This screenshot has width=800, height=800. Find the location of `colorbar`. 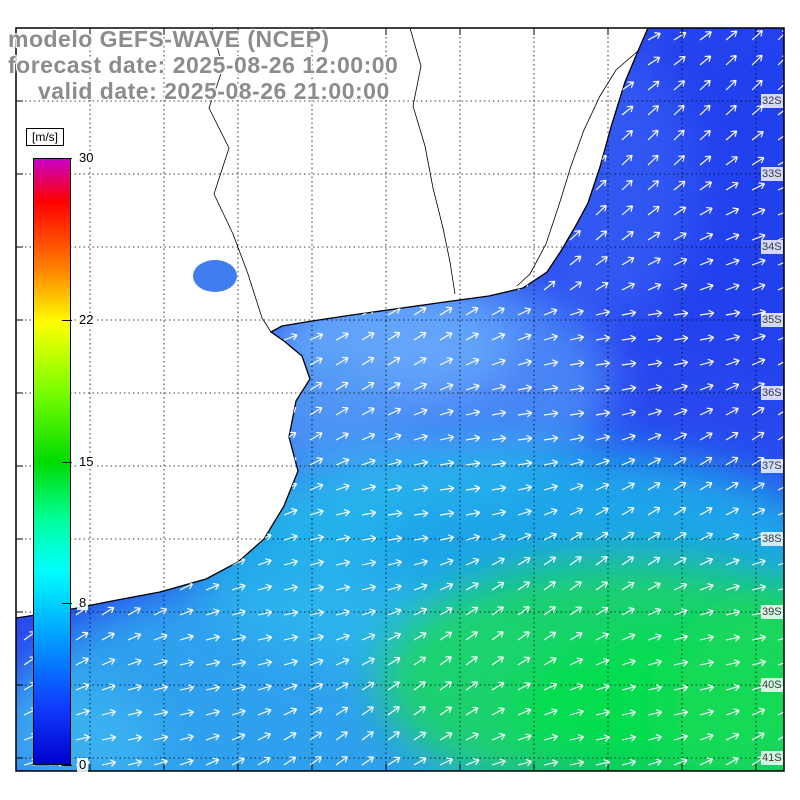

colorbar is located at coordinates (52, 461).